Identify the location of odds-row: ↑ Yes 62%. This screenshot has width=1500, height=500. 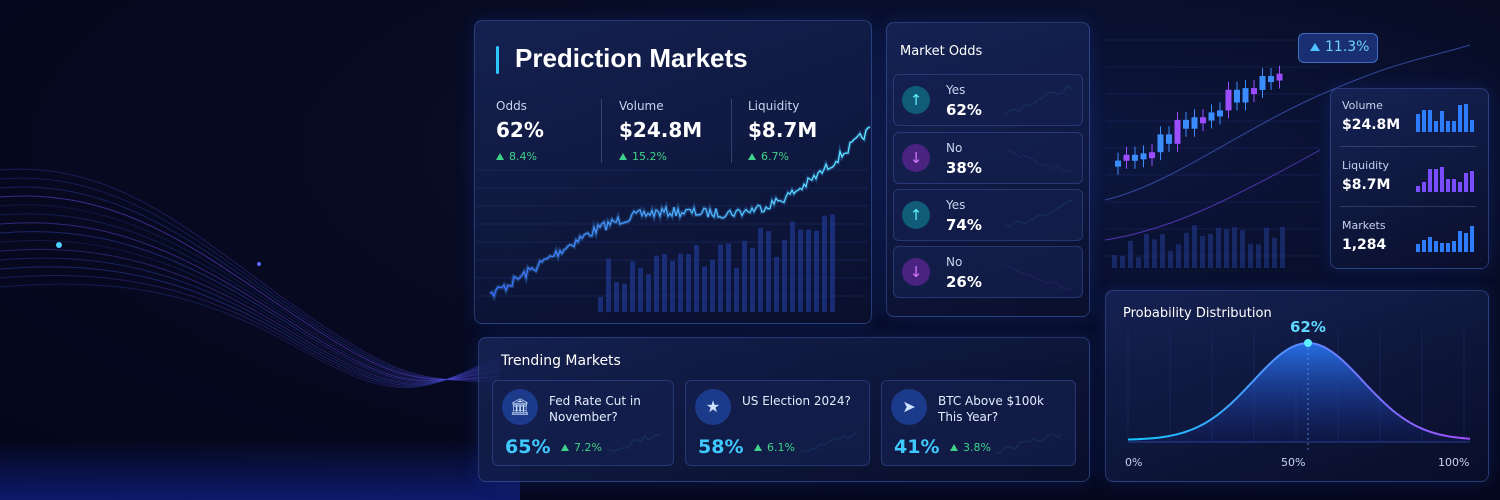
(988, 100).